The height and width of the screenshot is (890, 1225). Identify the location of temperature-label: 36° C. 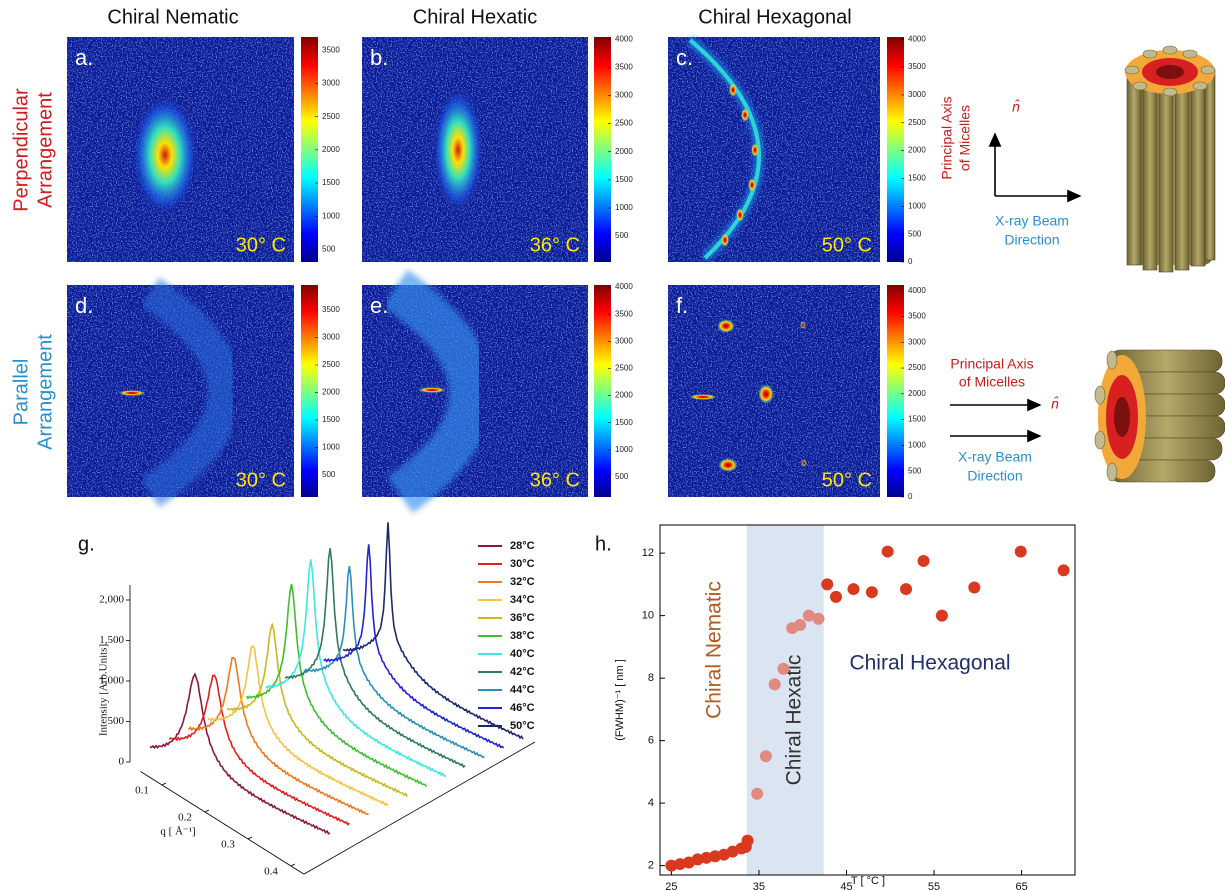
(555, 480).